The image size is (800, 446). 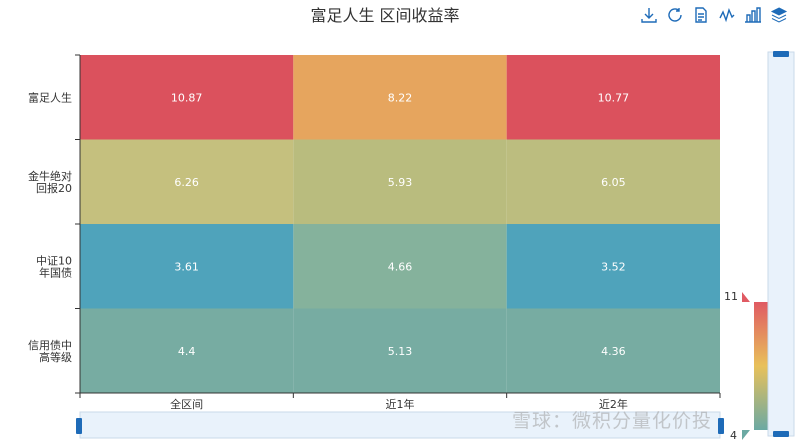 What do you see at coordinates (675, 15) in the screenshot?
I see `refresh-icon` at bounding box center [675, 15].